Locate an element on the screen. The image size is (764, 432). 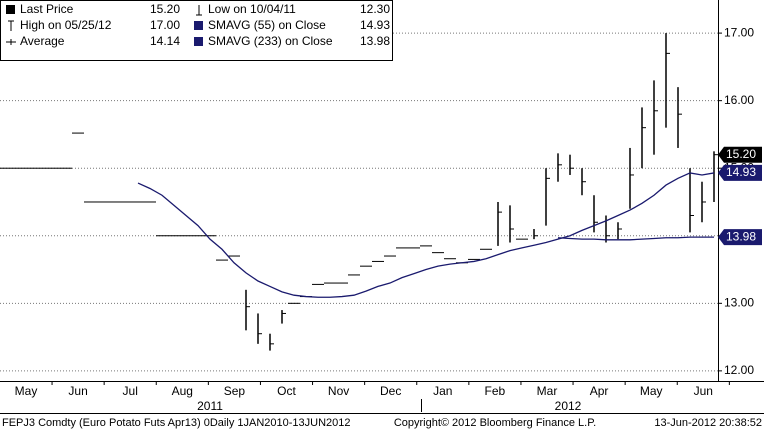
legend-label: Average is located at coordinates (42, 41).